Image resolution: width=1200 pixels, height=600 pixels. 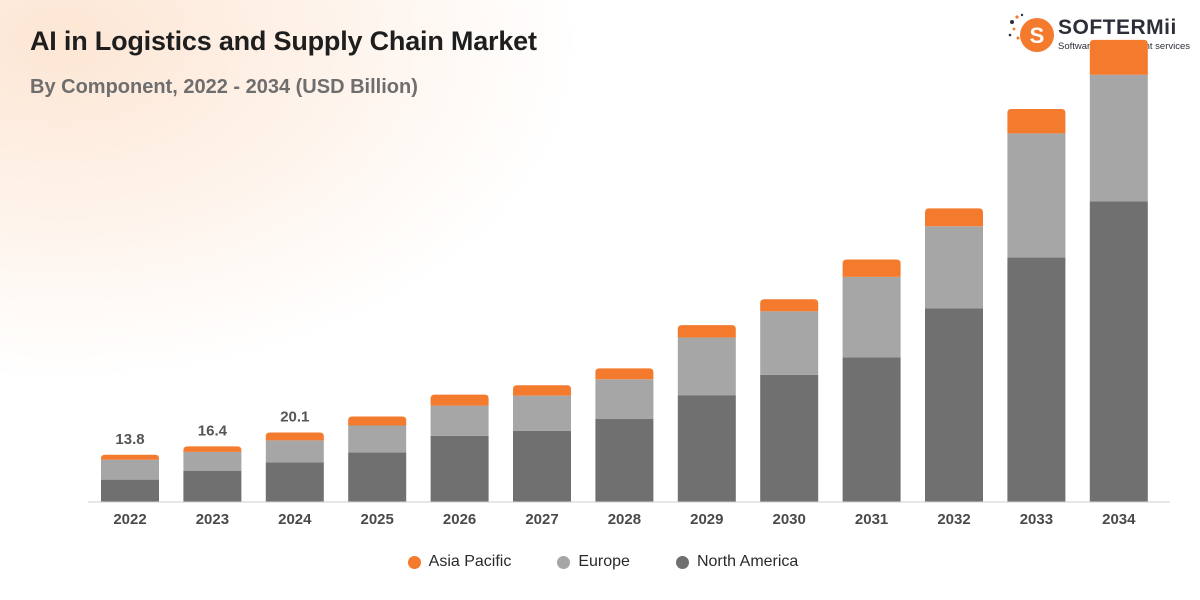 I want to click on chart-legend: Asia Pacific Europe North America, so click(x=600, y=562).